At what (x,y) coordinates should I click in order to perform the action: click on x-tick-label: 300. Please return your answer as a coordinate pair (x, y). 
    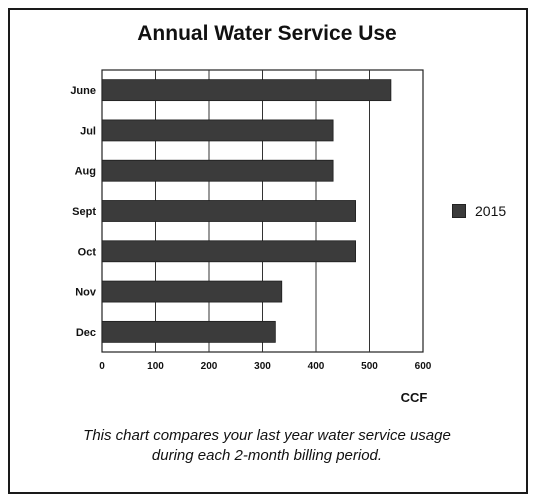
    Looking at the image, I should click on (262, 366).